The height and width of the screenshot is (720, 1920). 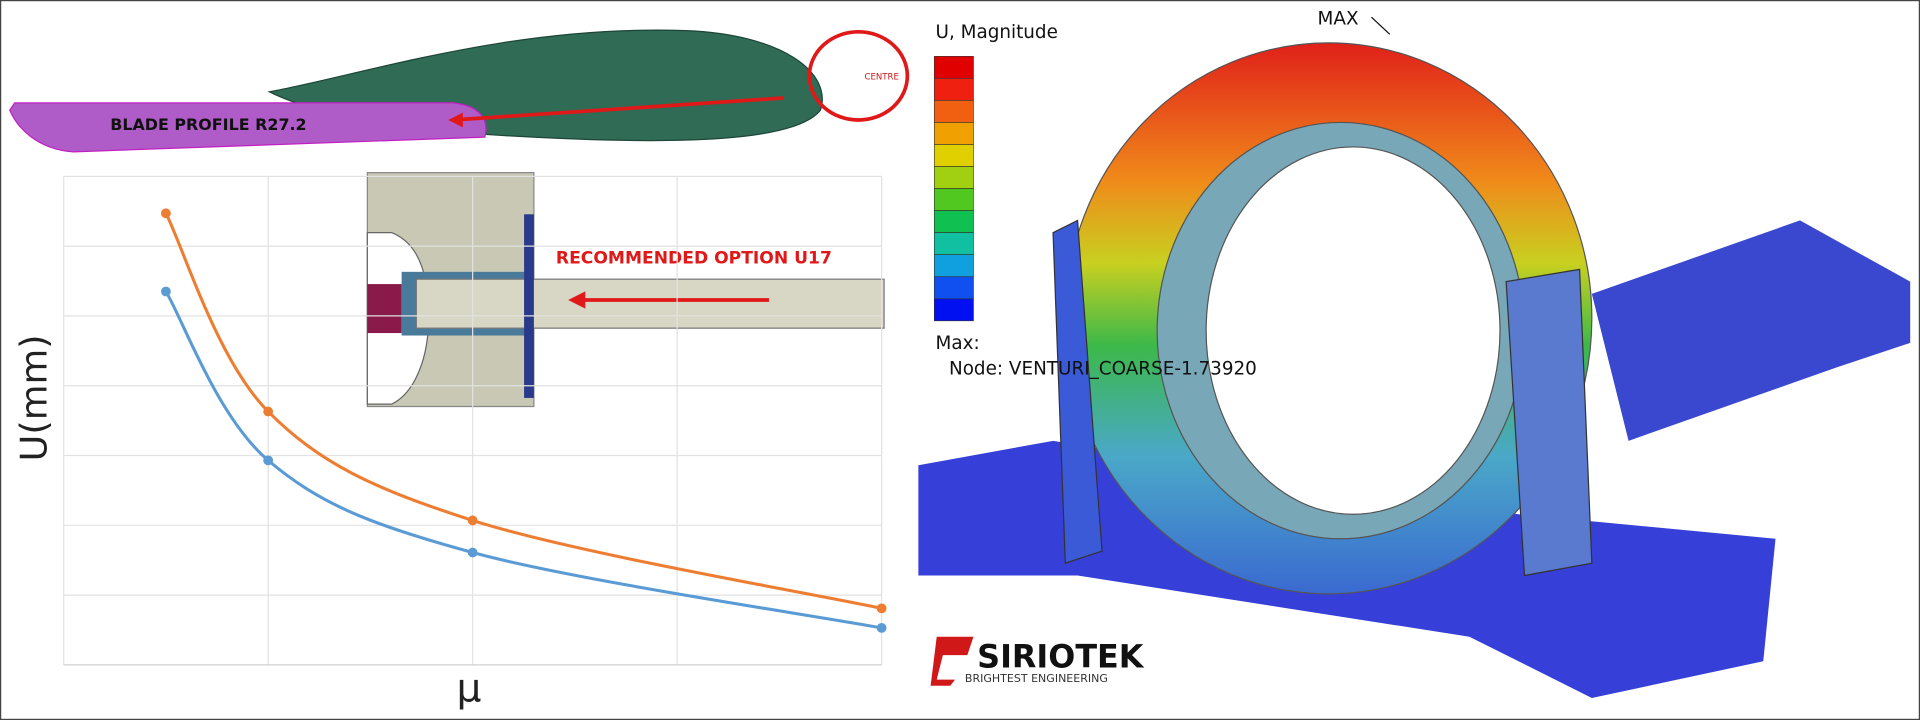 What do you see at coordinates (1036, 678) in the screenshot?
I see `logo-tagline: BRIGHTEST ENGINEERING` at bounding box center [1036, 678].